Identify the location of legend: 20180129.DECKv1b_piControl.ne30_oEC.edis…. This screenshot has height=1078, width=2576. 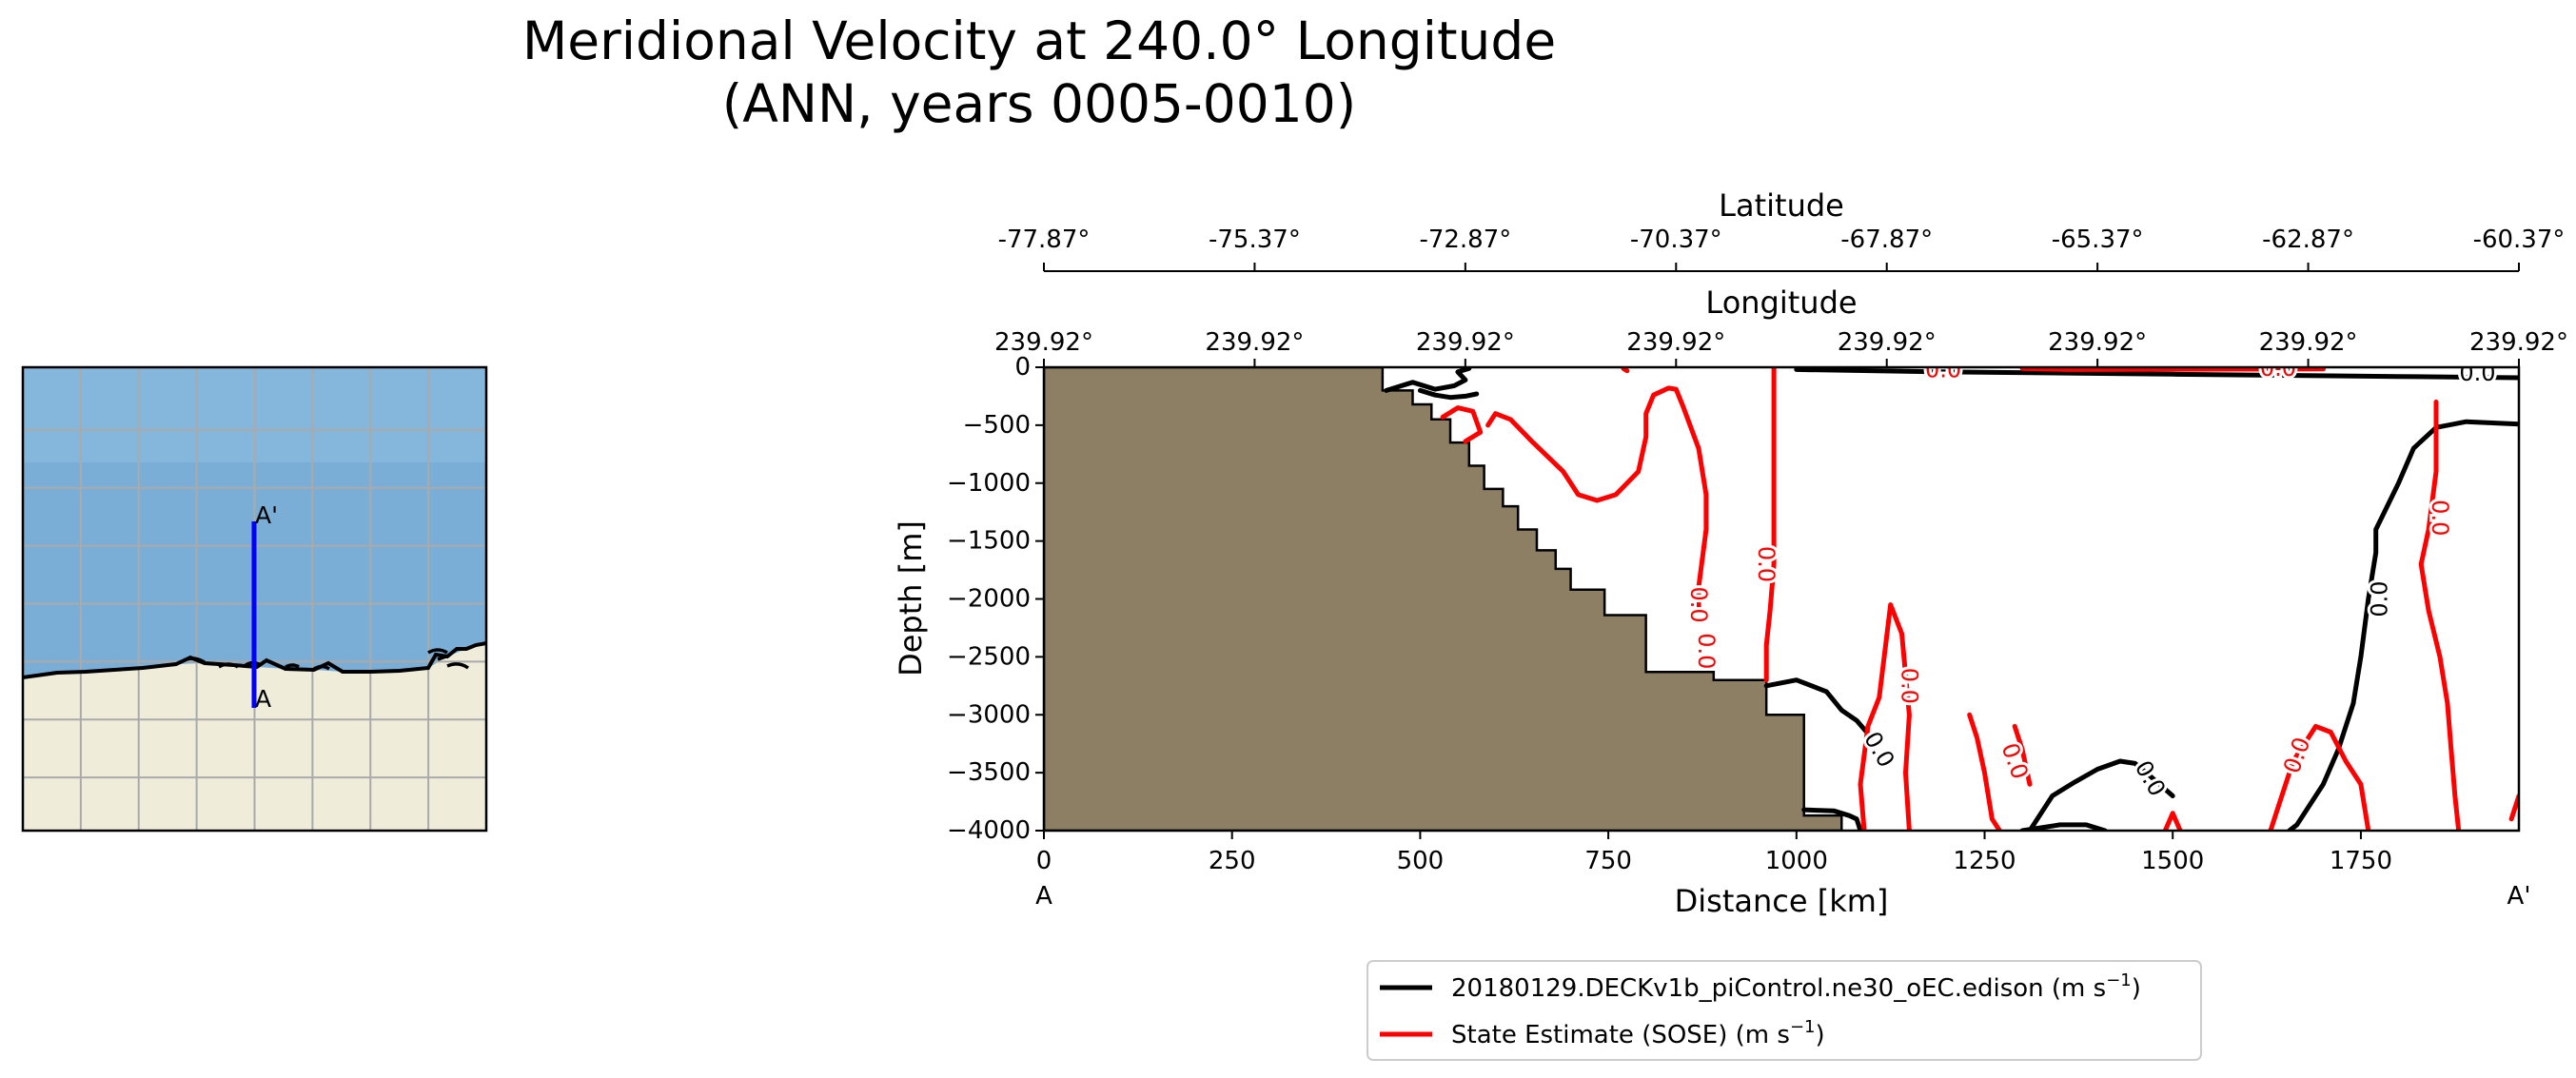
(1784, 1010).